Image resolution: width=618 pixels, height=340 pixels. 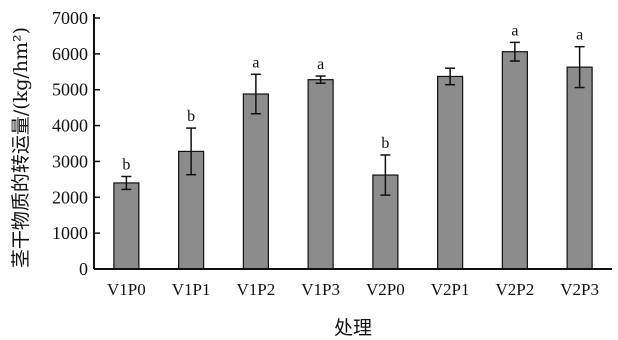 I want to click on y-tick-label: 6000, so click(x=70, y=54).